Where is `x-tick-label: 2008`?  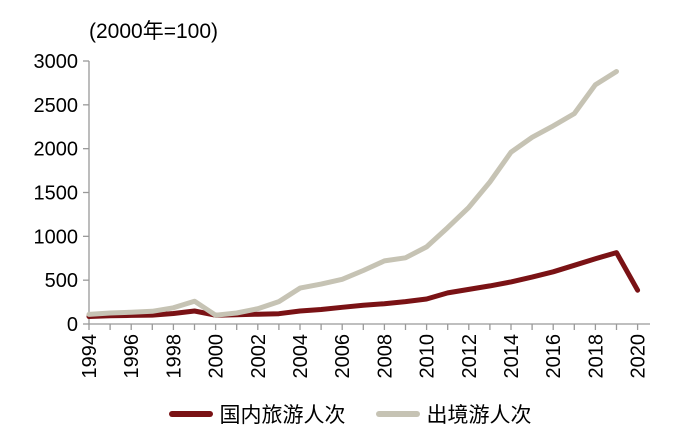
x-tick-label: 2008 is located at coordinates (385, 356).